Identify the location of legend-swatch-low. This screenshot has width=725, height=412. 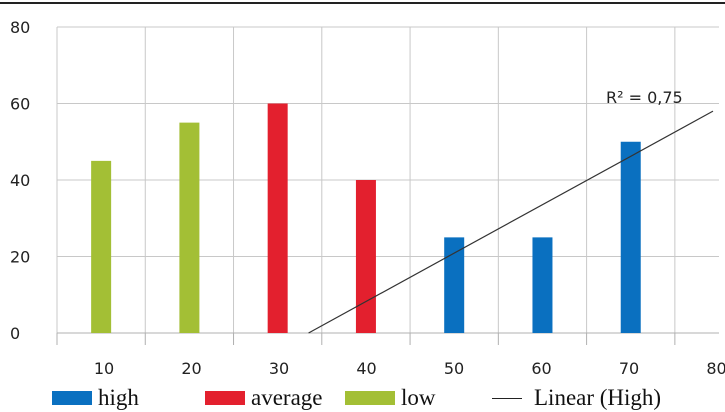
(370, 398).